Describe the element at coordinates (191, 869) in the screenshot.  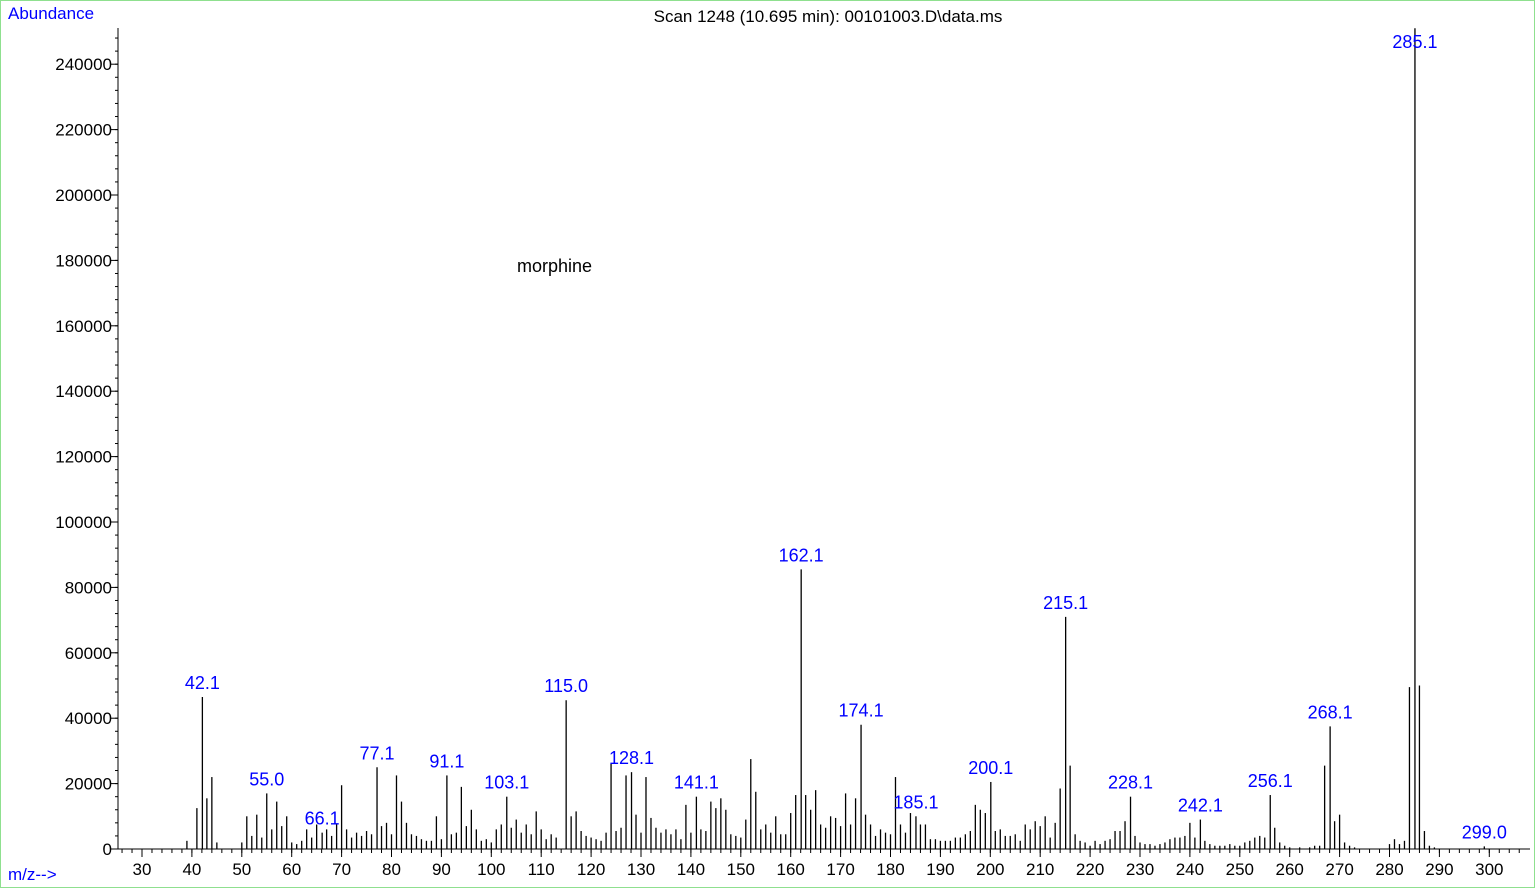
I see `x-tick-label: 40` at that location.